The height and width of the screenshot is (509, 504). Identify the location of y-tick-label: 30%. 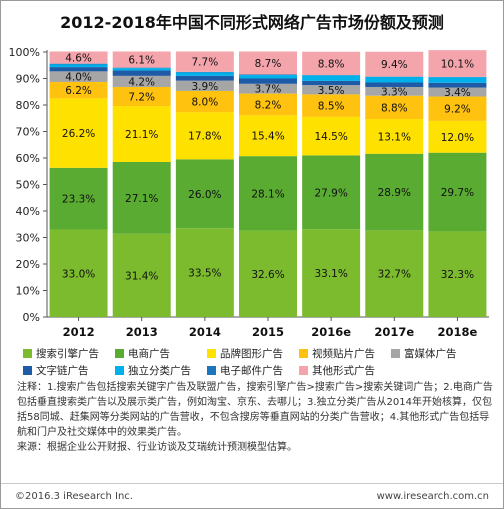
(28, 238).